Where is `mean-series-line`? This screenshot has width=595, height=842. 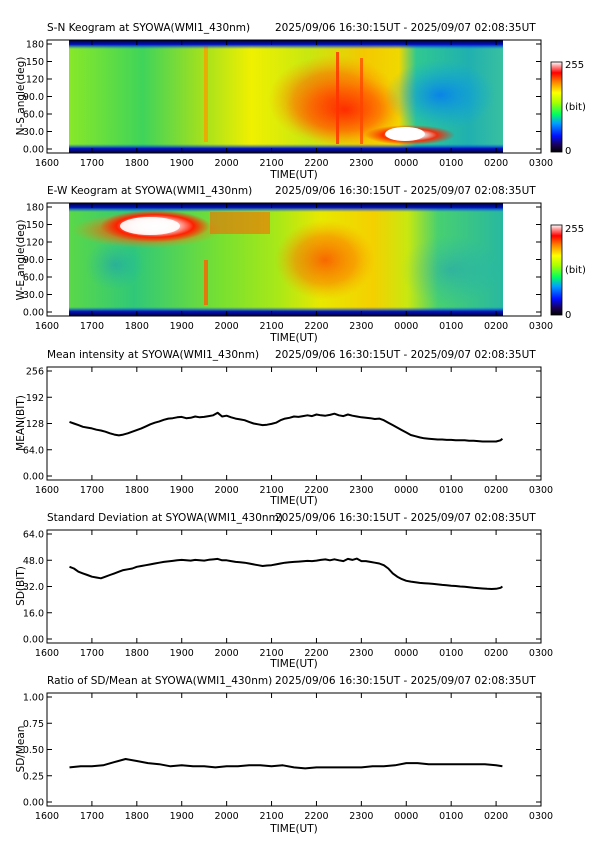
mean-series-line is located at coordinates (286, 427).